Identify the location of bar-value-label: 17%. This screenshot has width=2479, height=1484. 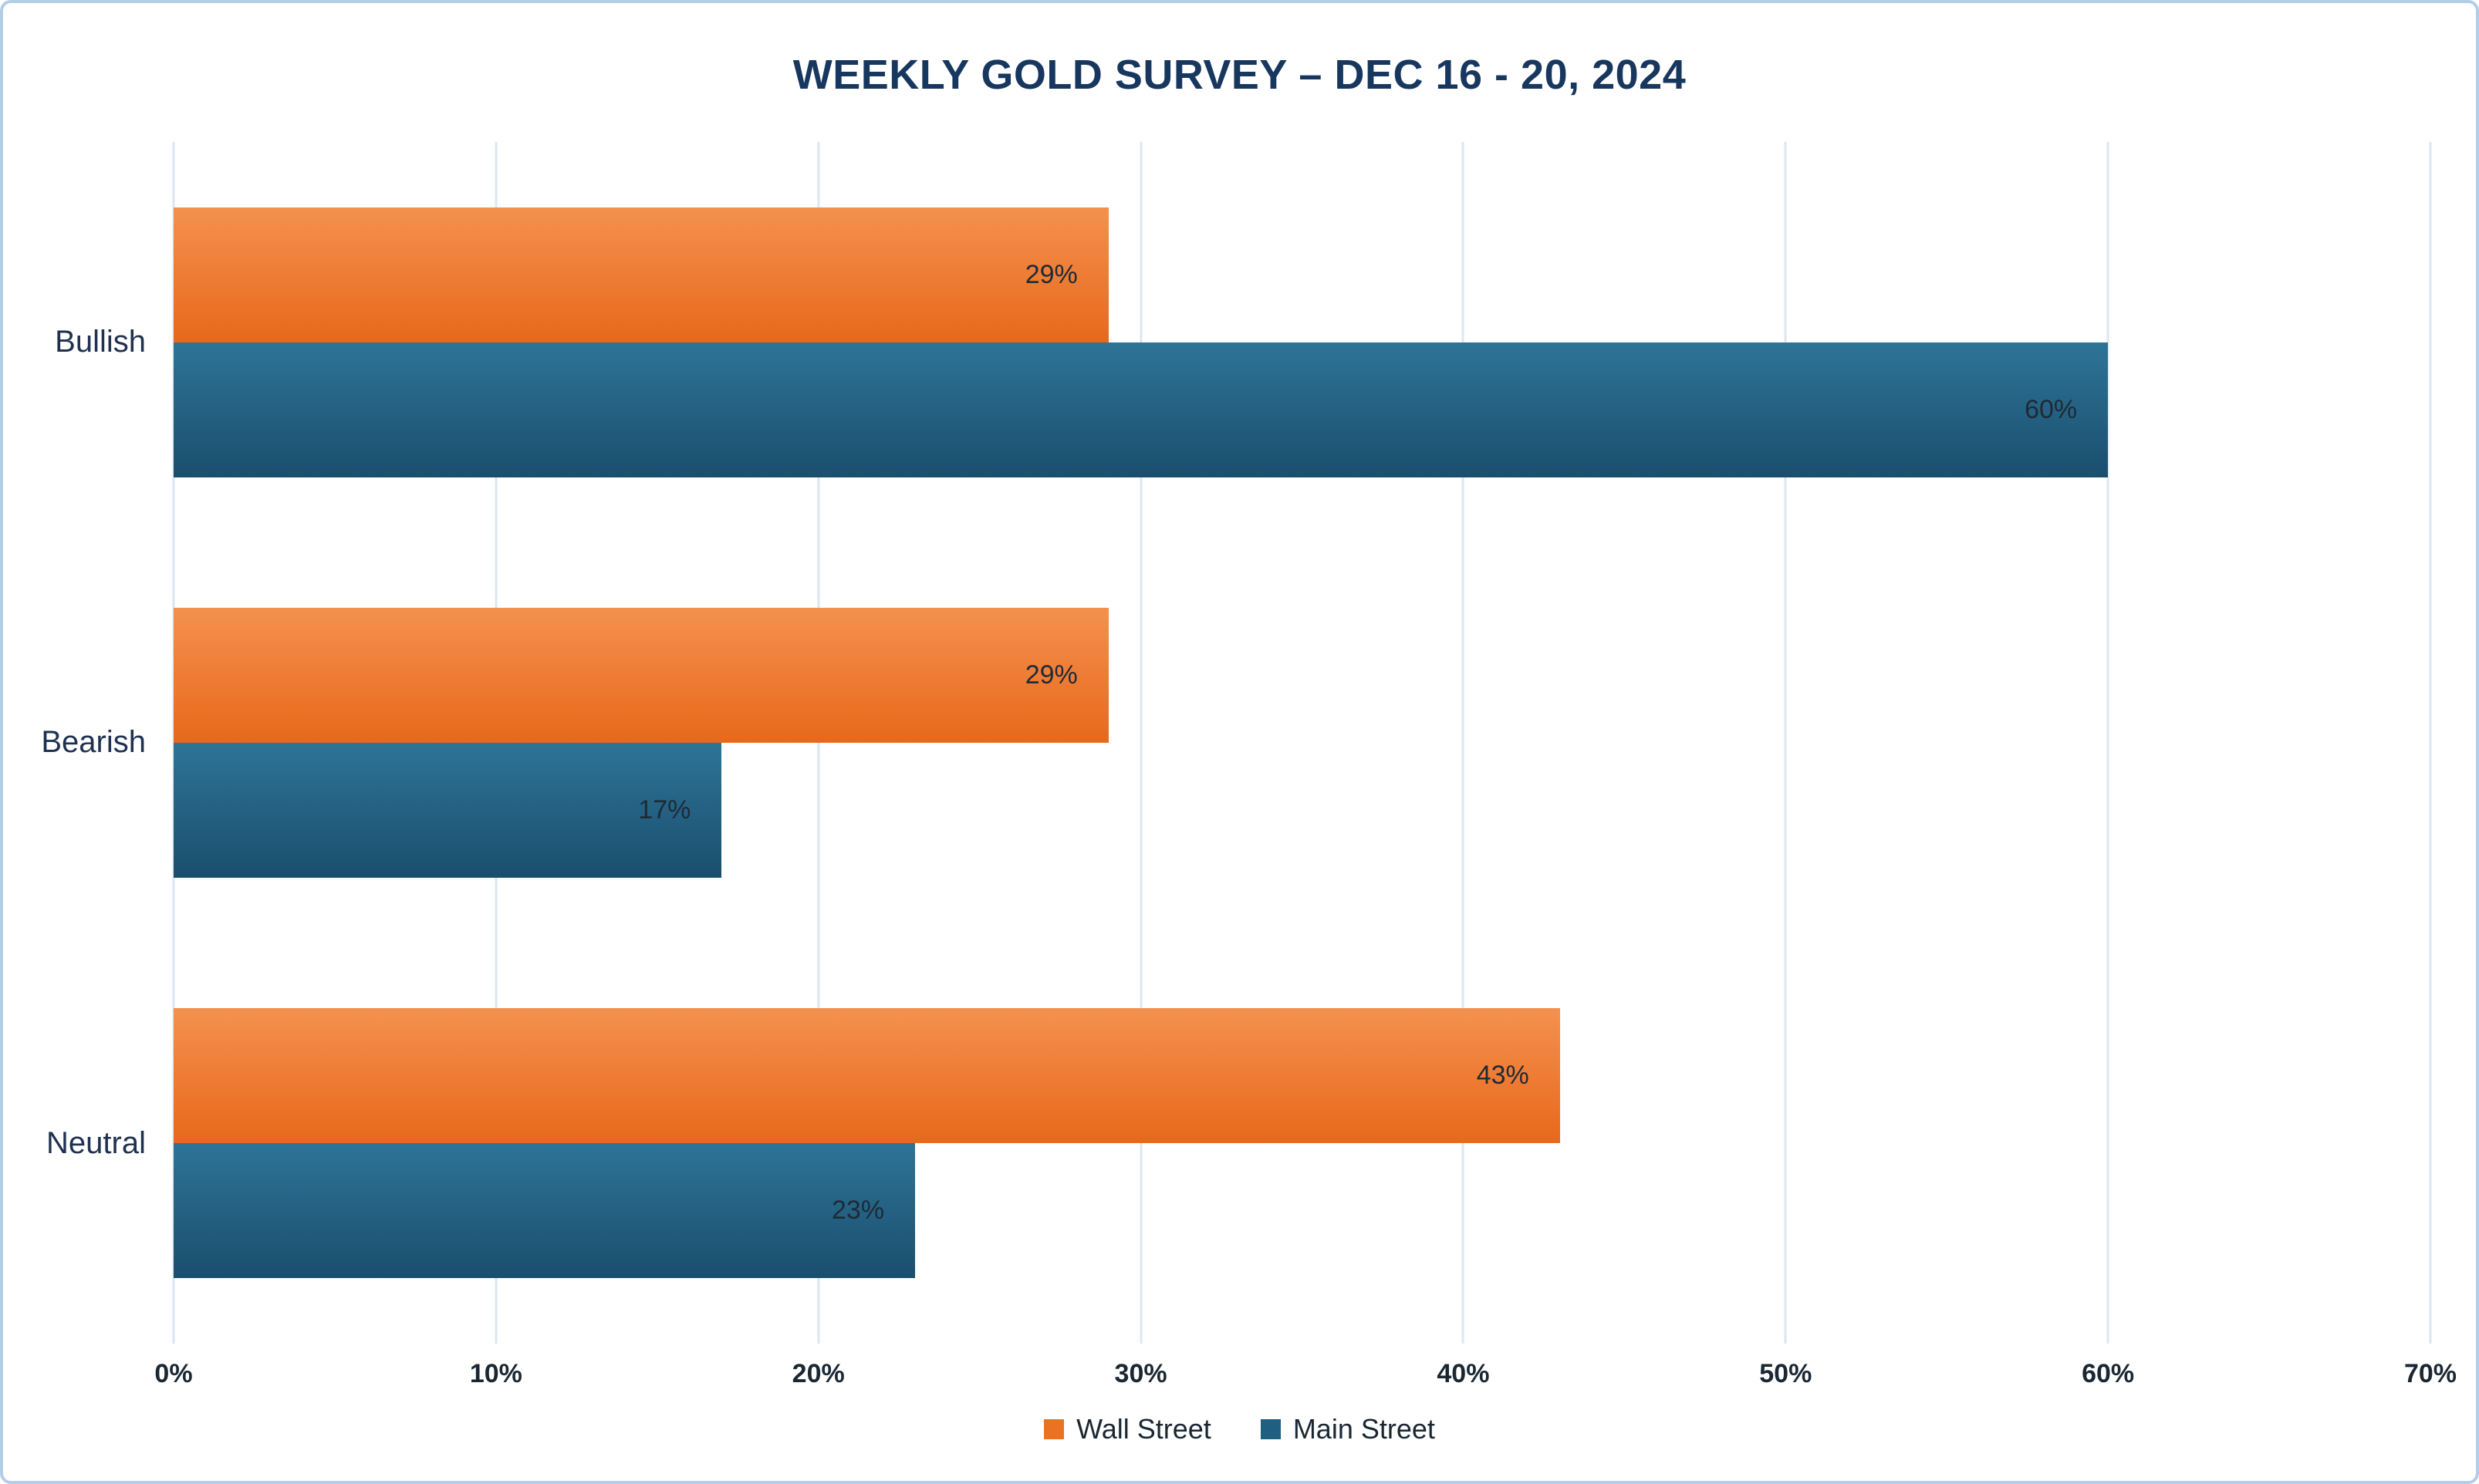
(664, 809).